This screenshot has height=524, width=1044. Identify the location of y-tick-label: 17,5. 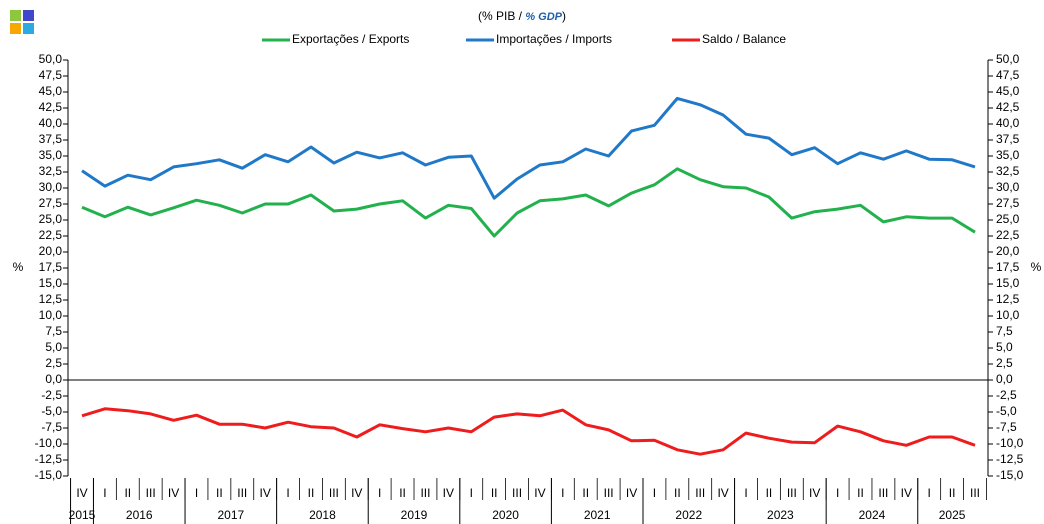
(51, 267).